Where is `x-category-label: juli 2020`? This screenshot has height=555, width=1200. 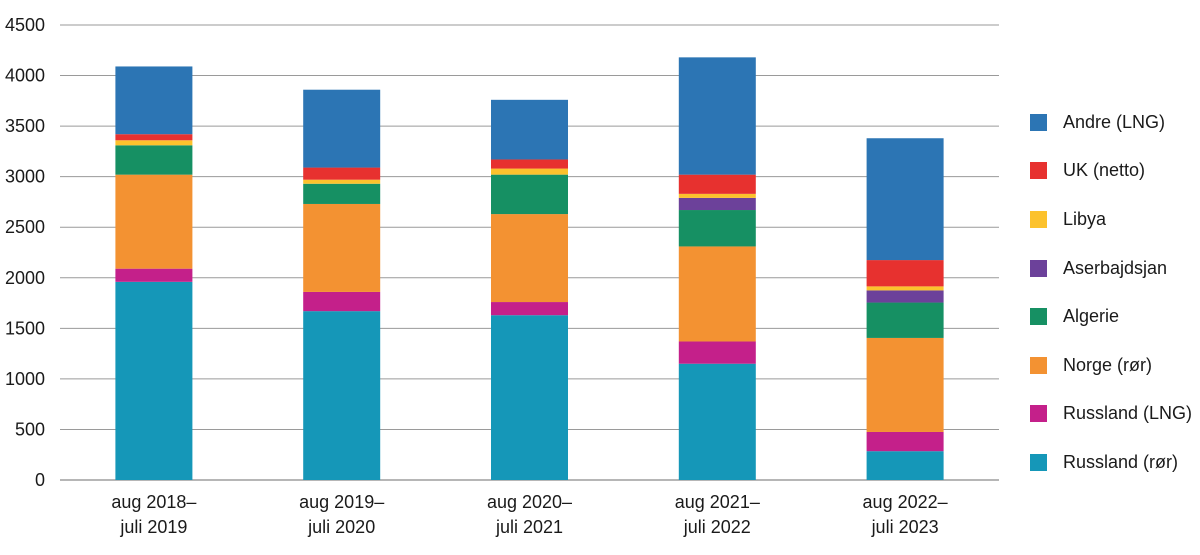 x-category-label: juli 2020 is located at coordinates (341, 527).